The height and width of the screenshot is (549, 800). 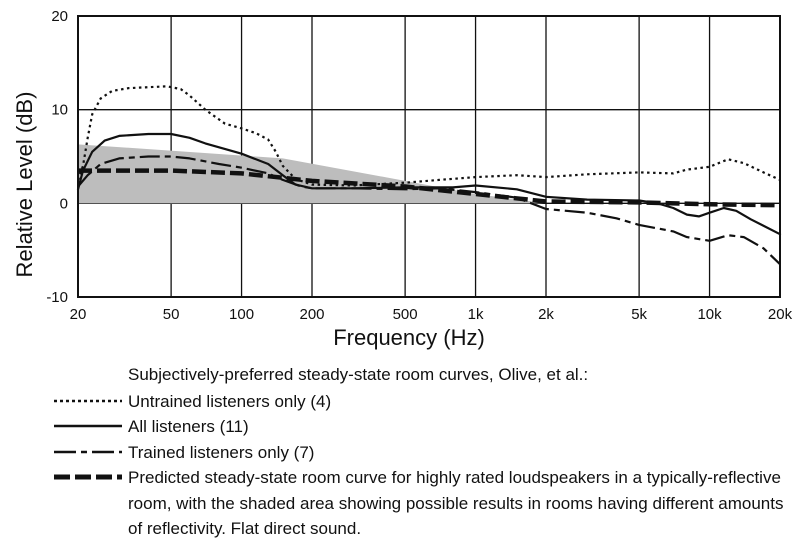 I want to click on x-tick-label: 2k, so click(x=546, y=314).